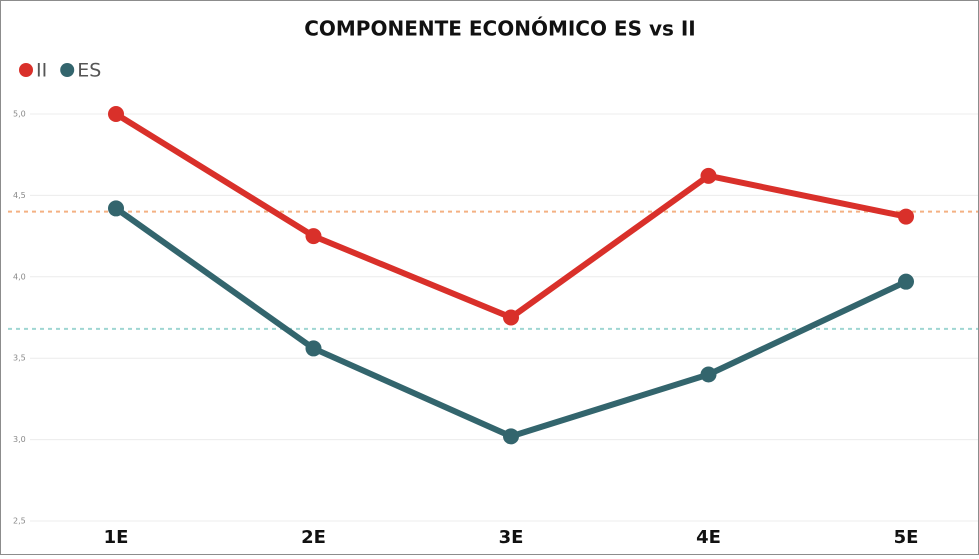  I want to click on y-tick-label: 2,5, so click(19, 521).